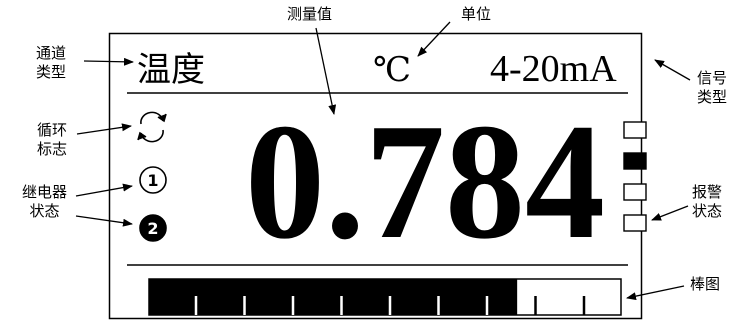 This screenshot has width=751, height=329. I want to click on signal-type-text: 4-20mA, so click(553, 69).